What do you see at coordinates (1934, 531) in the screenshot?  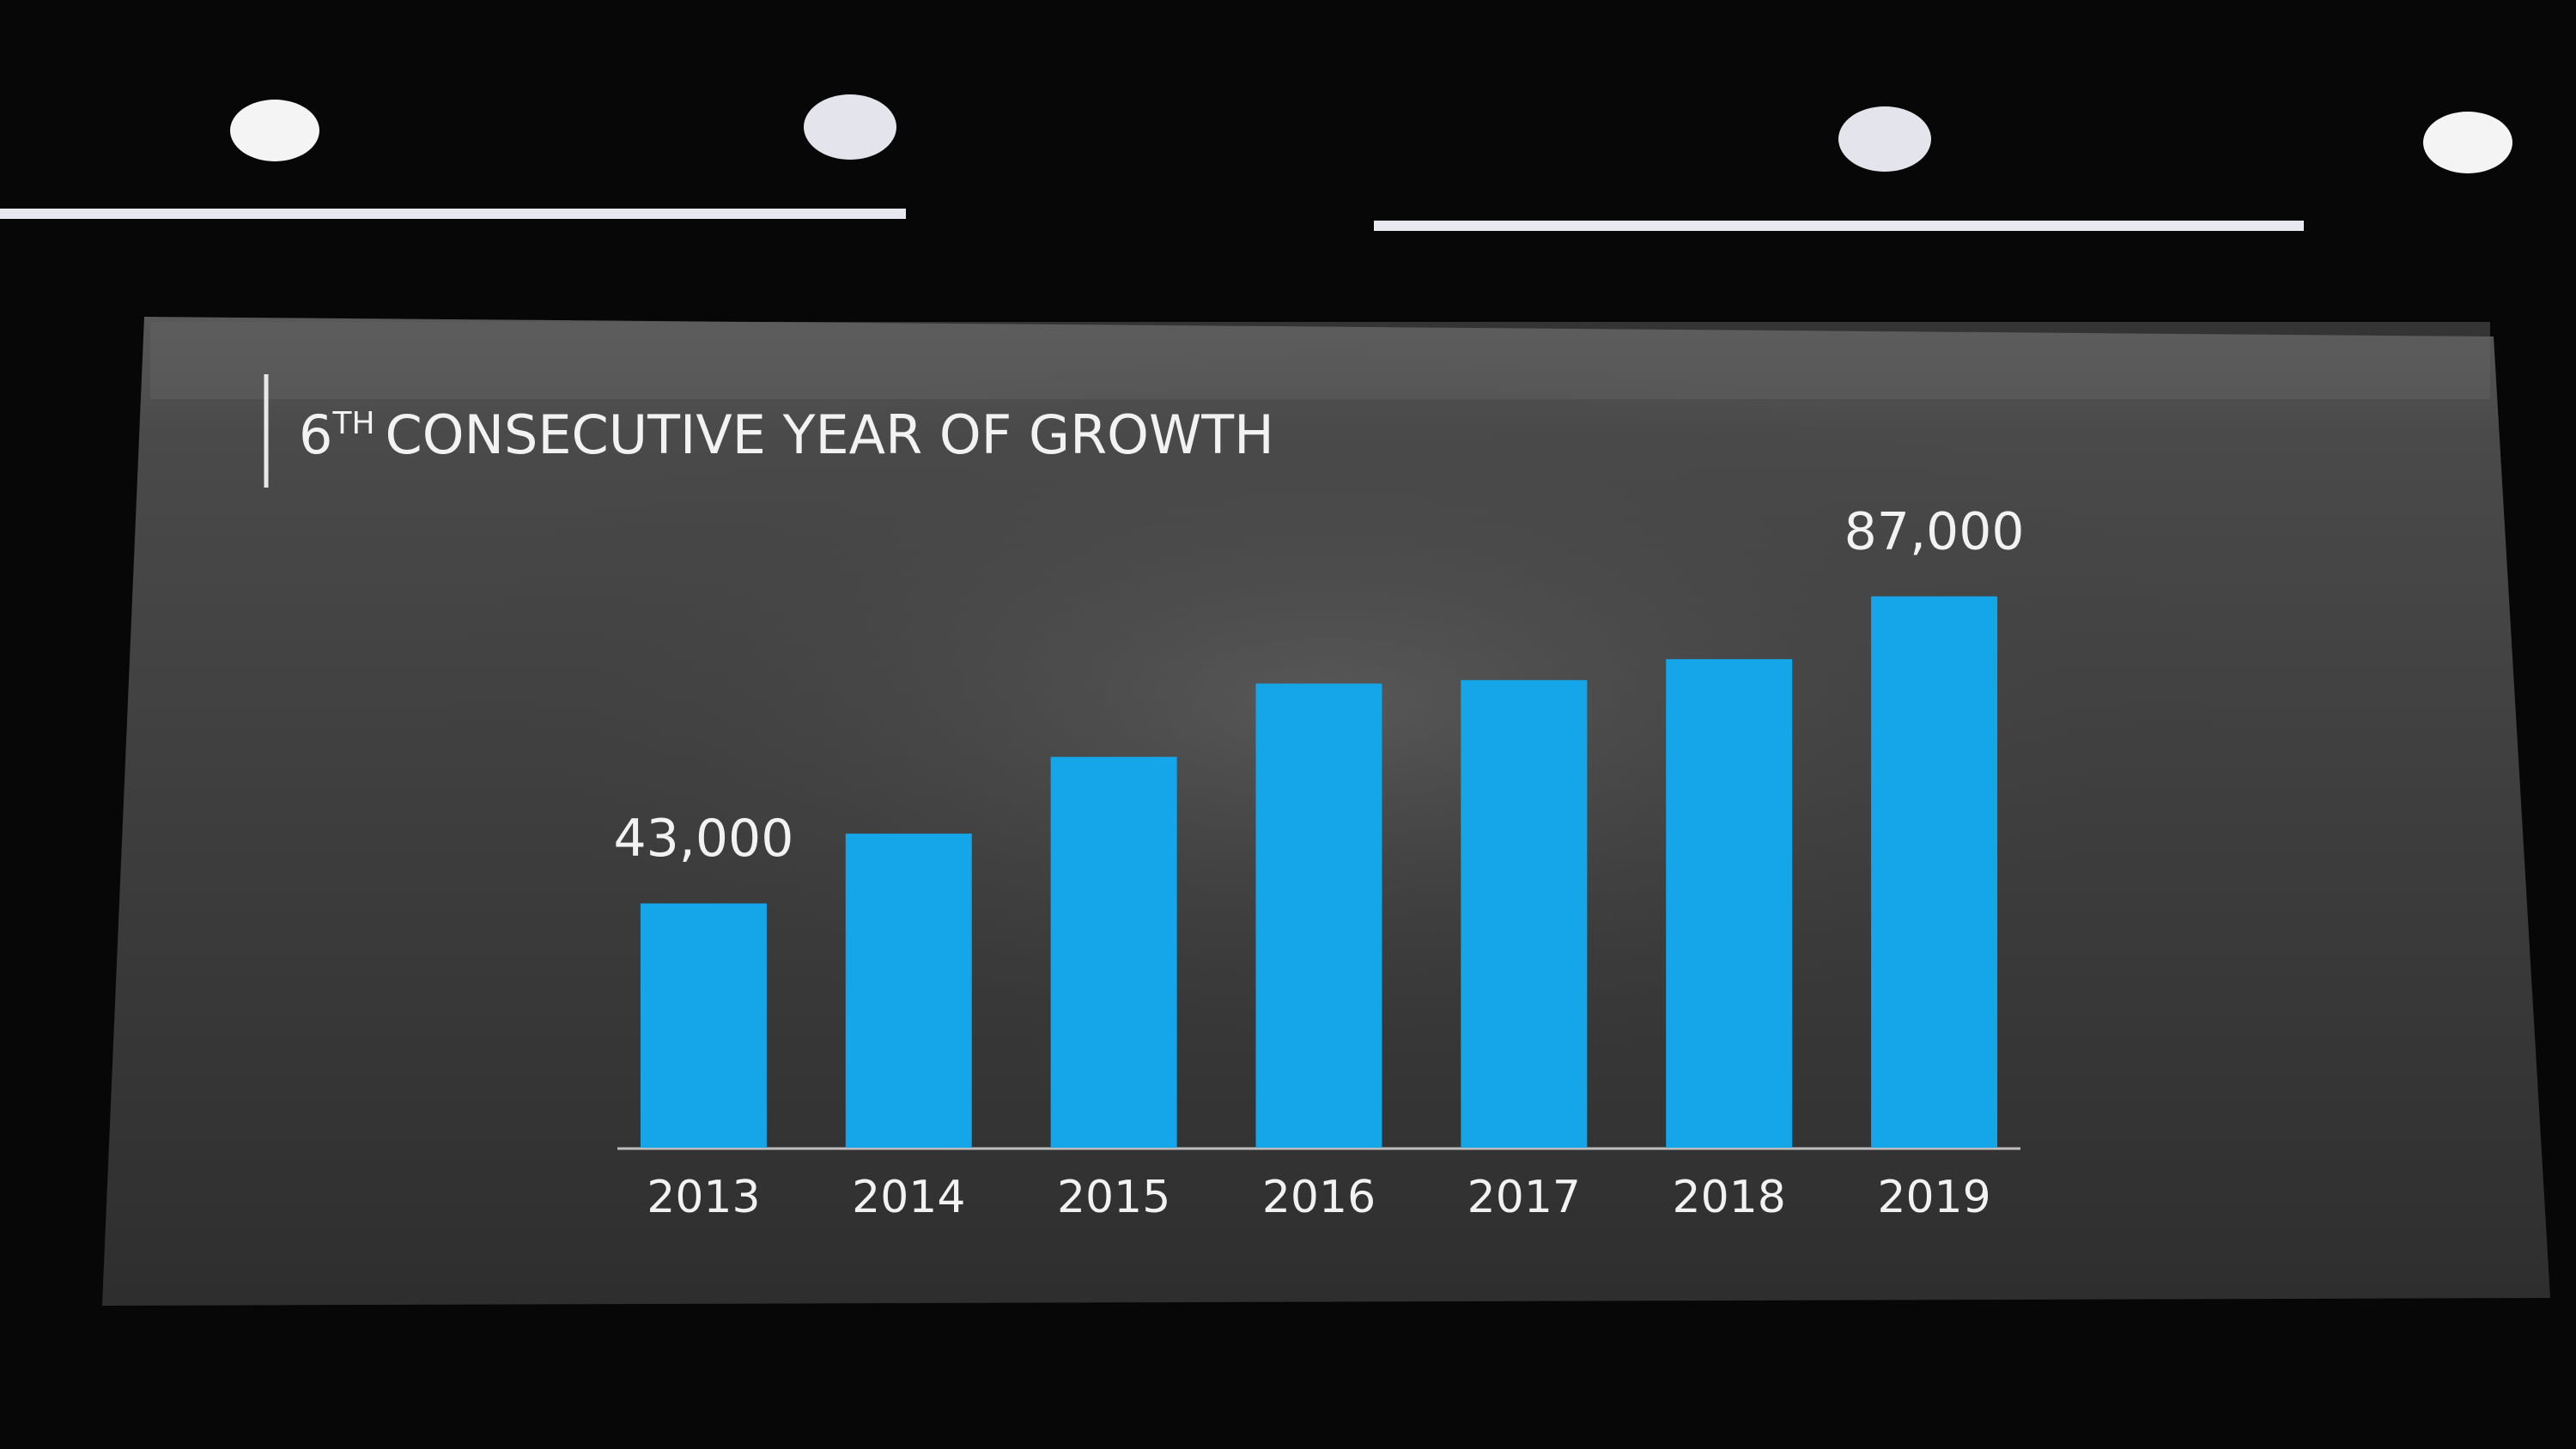 I see `value-label: 87,000` at bounding box center [1934, 531].